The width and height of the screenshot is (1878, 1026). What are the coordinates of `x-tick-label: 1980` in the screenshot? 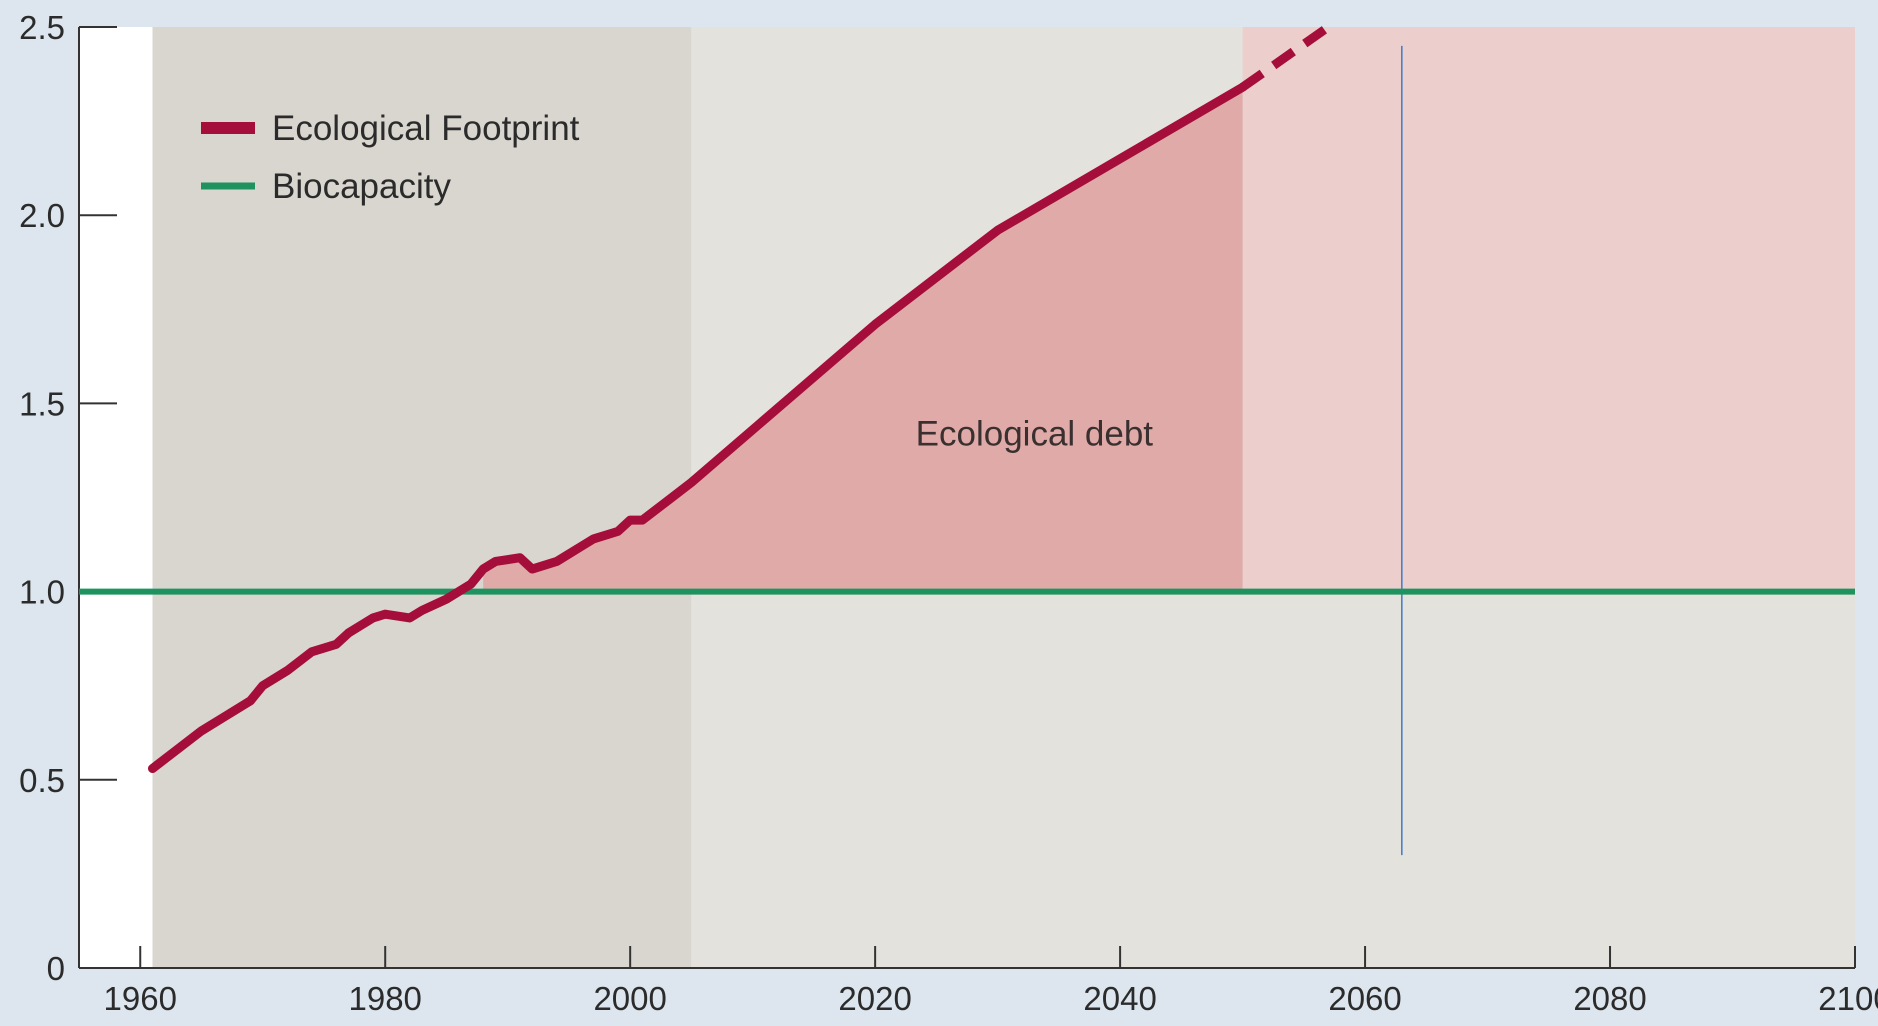 It's located at (384, 998).